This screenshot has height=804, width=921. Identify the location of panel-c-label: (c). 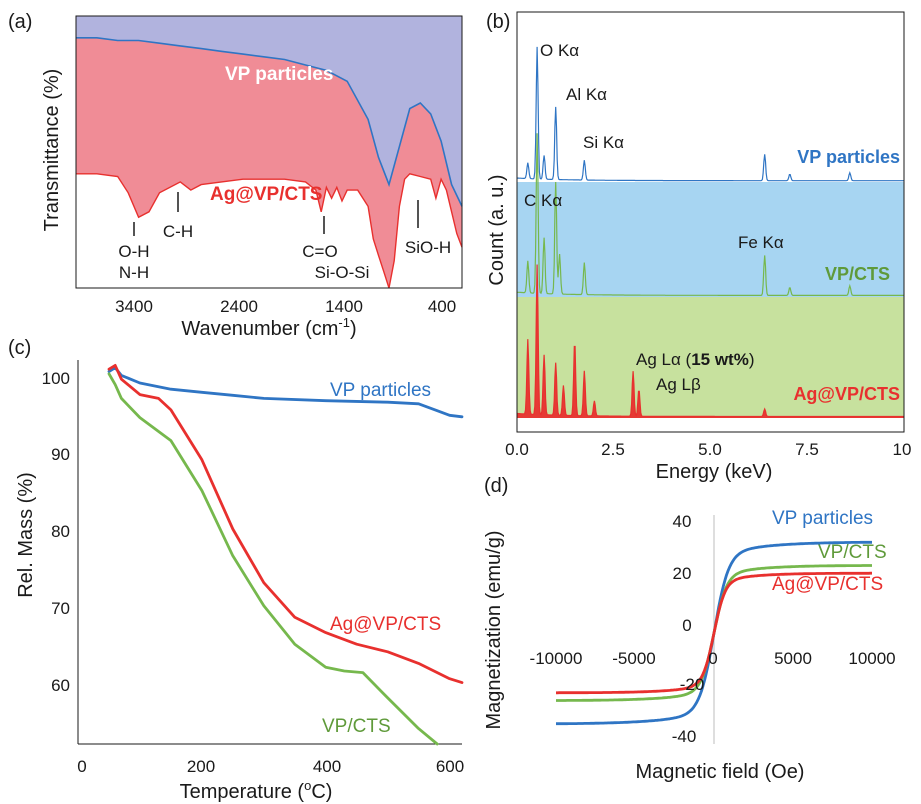
(19, 348).